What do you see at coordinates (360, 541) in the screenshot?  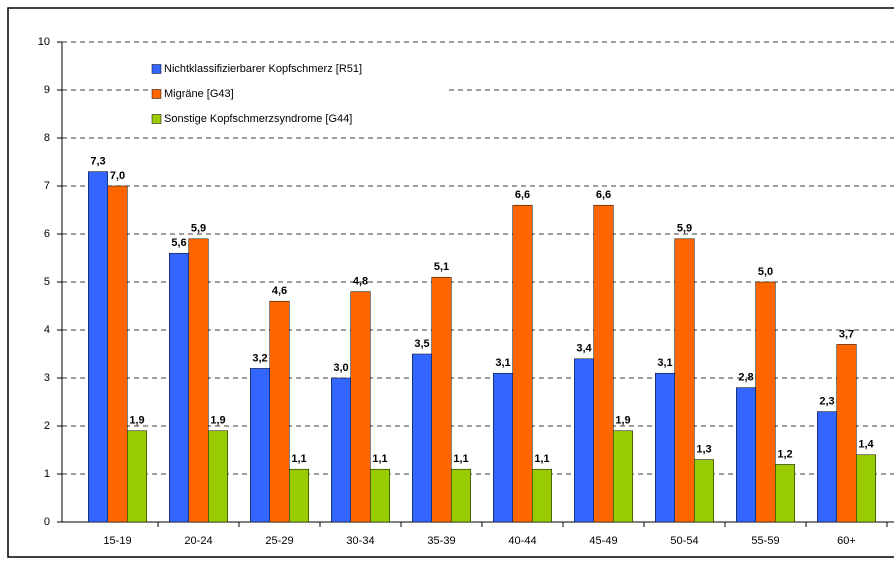 I see `x-tick-label: 30-34` at bounding box center [360, 541].